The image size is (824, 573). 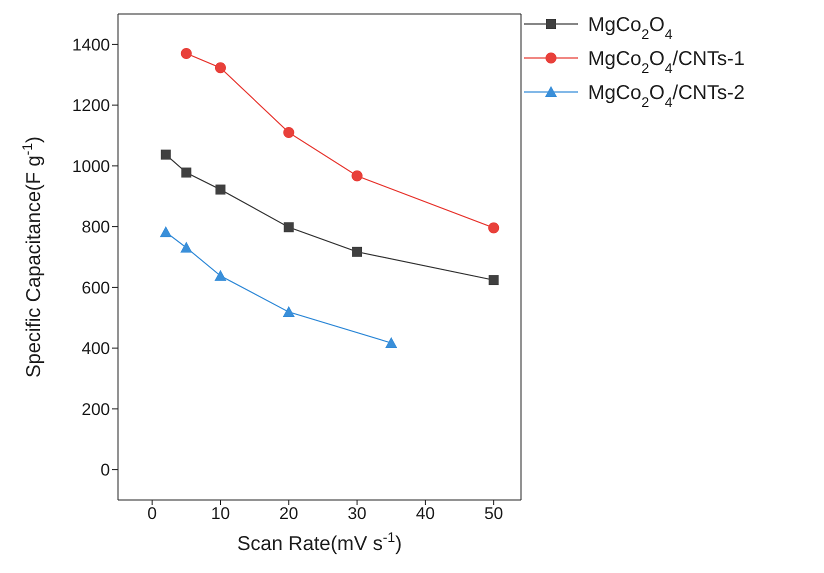 What do you see at coordinates (105, 470) in the screenshot?
I see `y-tick-label: 0` at bounding box center [105, 470].